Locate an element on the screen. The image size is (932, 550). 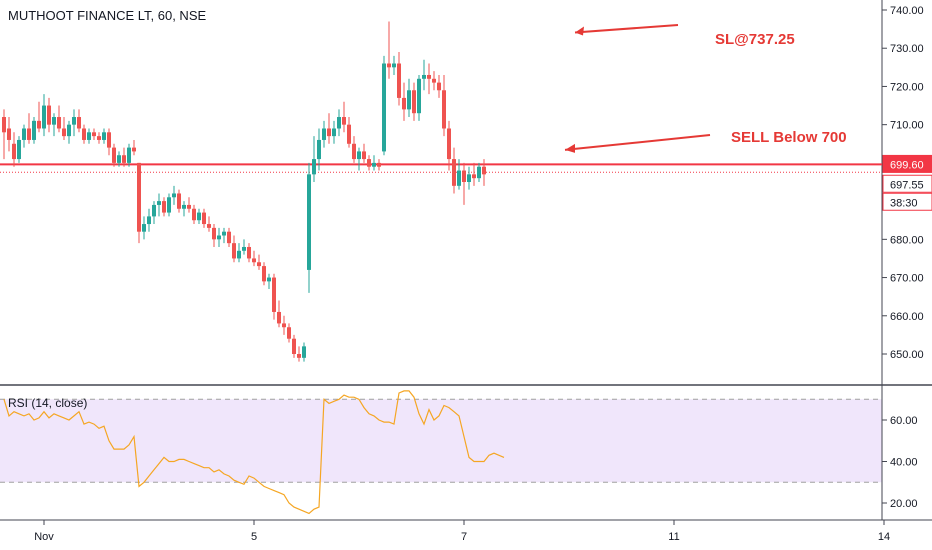
rsi-tick-label: 40.00 is located at coordinates (904, 463).